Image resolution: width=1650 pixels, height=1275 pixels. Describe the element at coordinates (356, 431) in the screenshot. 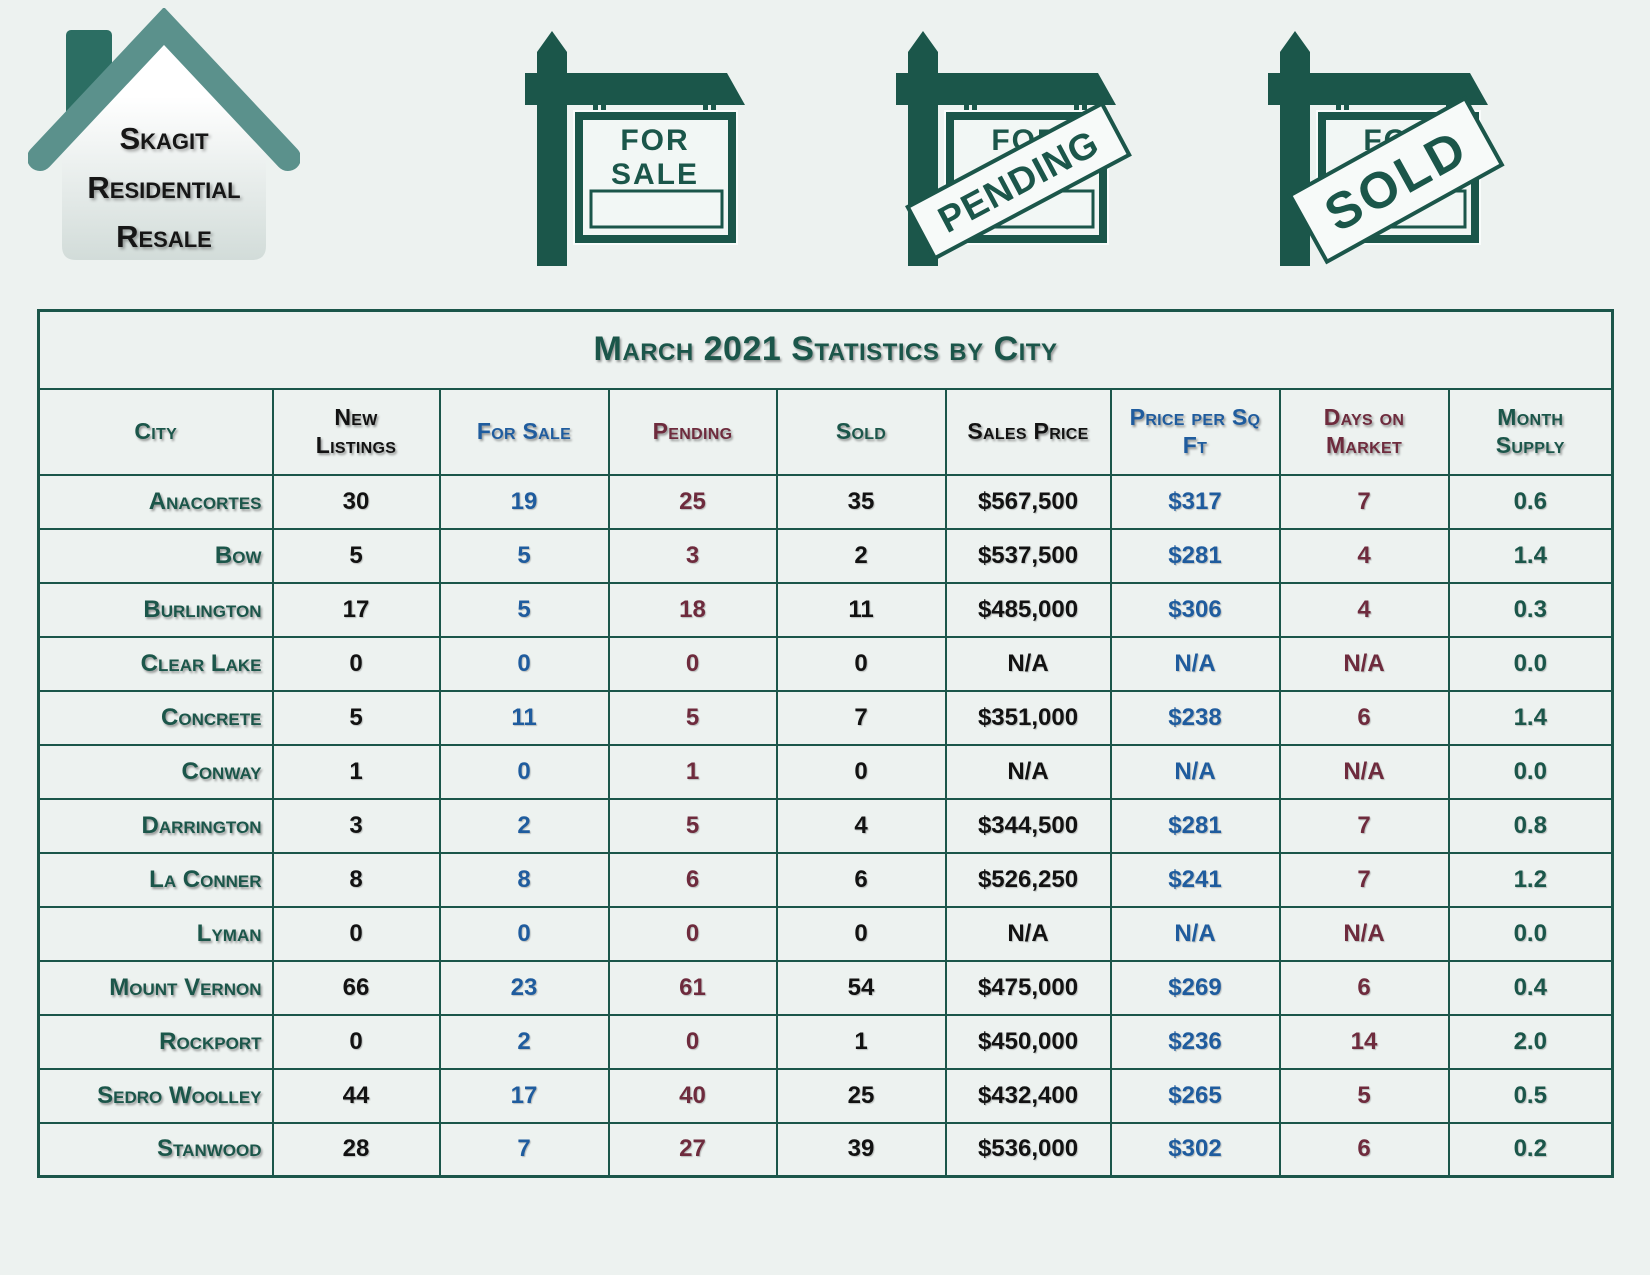

I see `col-header-new_listings: New Listings` at that location.